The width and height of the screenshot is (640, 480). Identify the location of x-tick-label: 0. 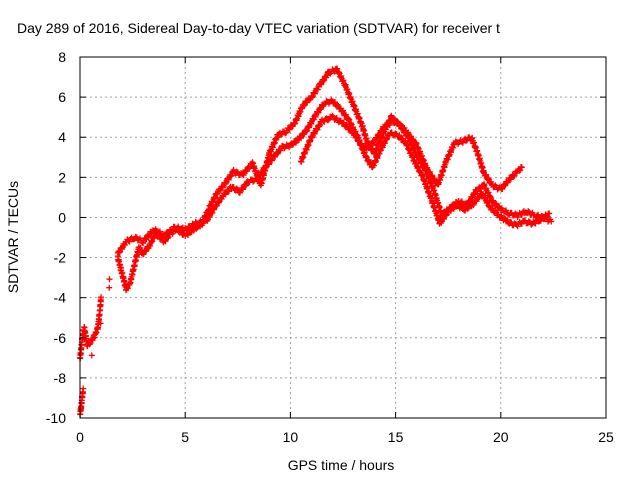
(80, 437).